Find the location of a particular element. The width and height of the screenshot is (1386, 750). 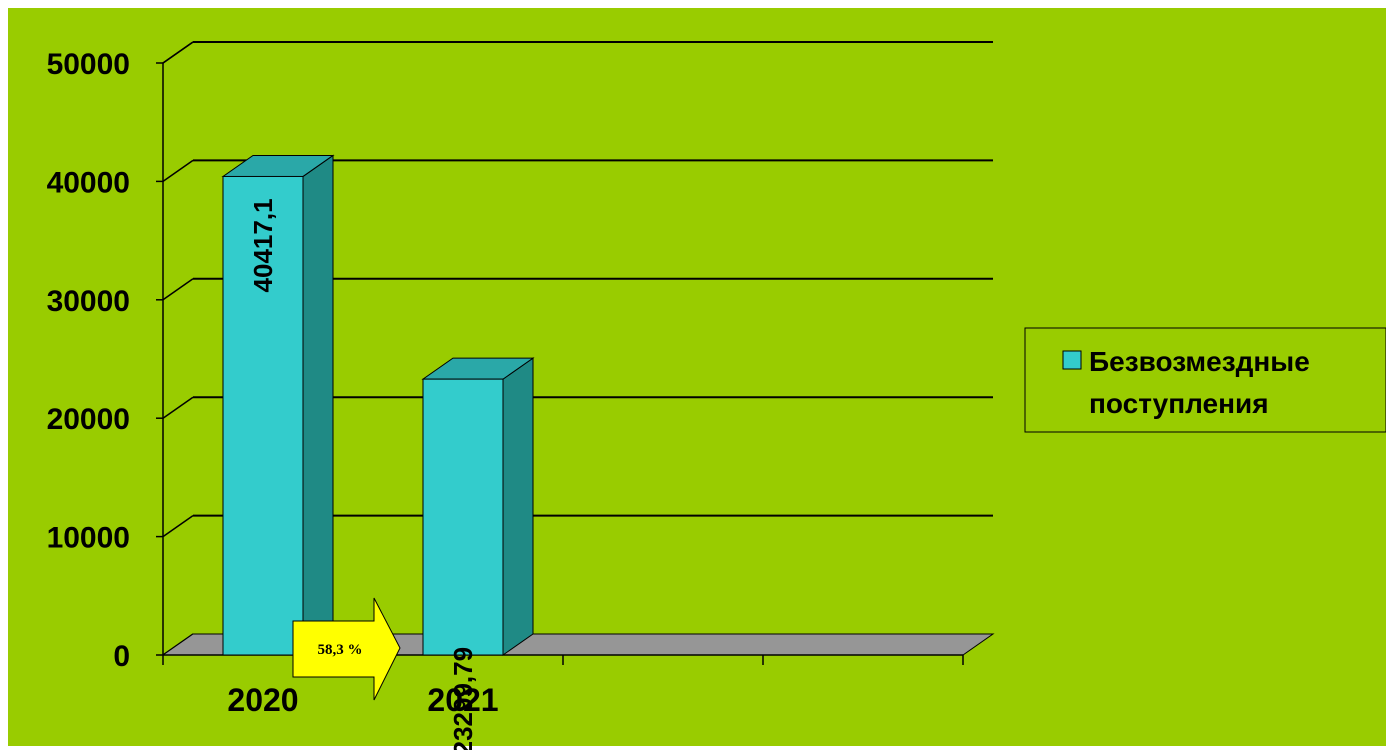

y-tick-label: 40000 is located at coordinates (88, 182).